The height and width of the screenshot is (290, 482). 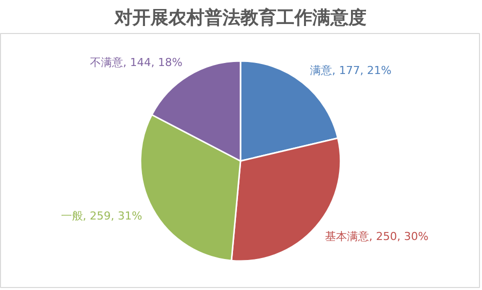 I want to click on slice-label: 基本满意, 250, 30%, so click(x=376, y=237).